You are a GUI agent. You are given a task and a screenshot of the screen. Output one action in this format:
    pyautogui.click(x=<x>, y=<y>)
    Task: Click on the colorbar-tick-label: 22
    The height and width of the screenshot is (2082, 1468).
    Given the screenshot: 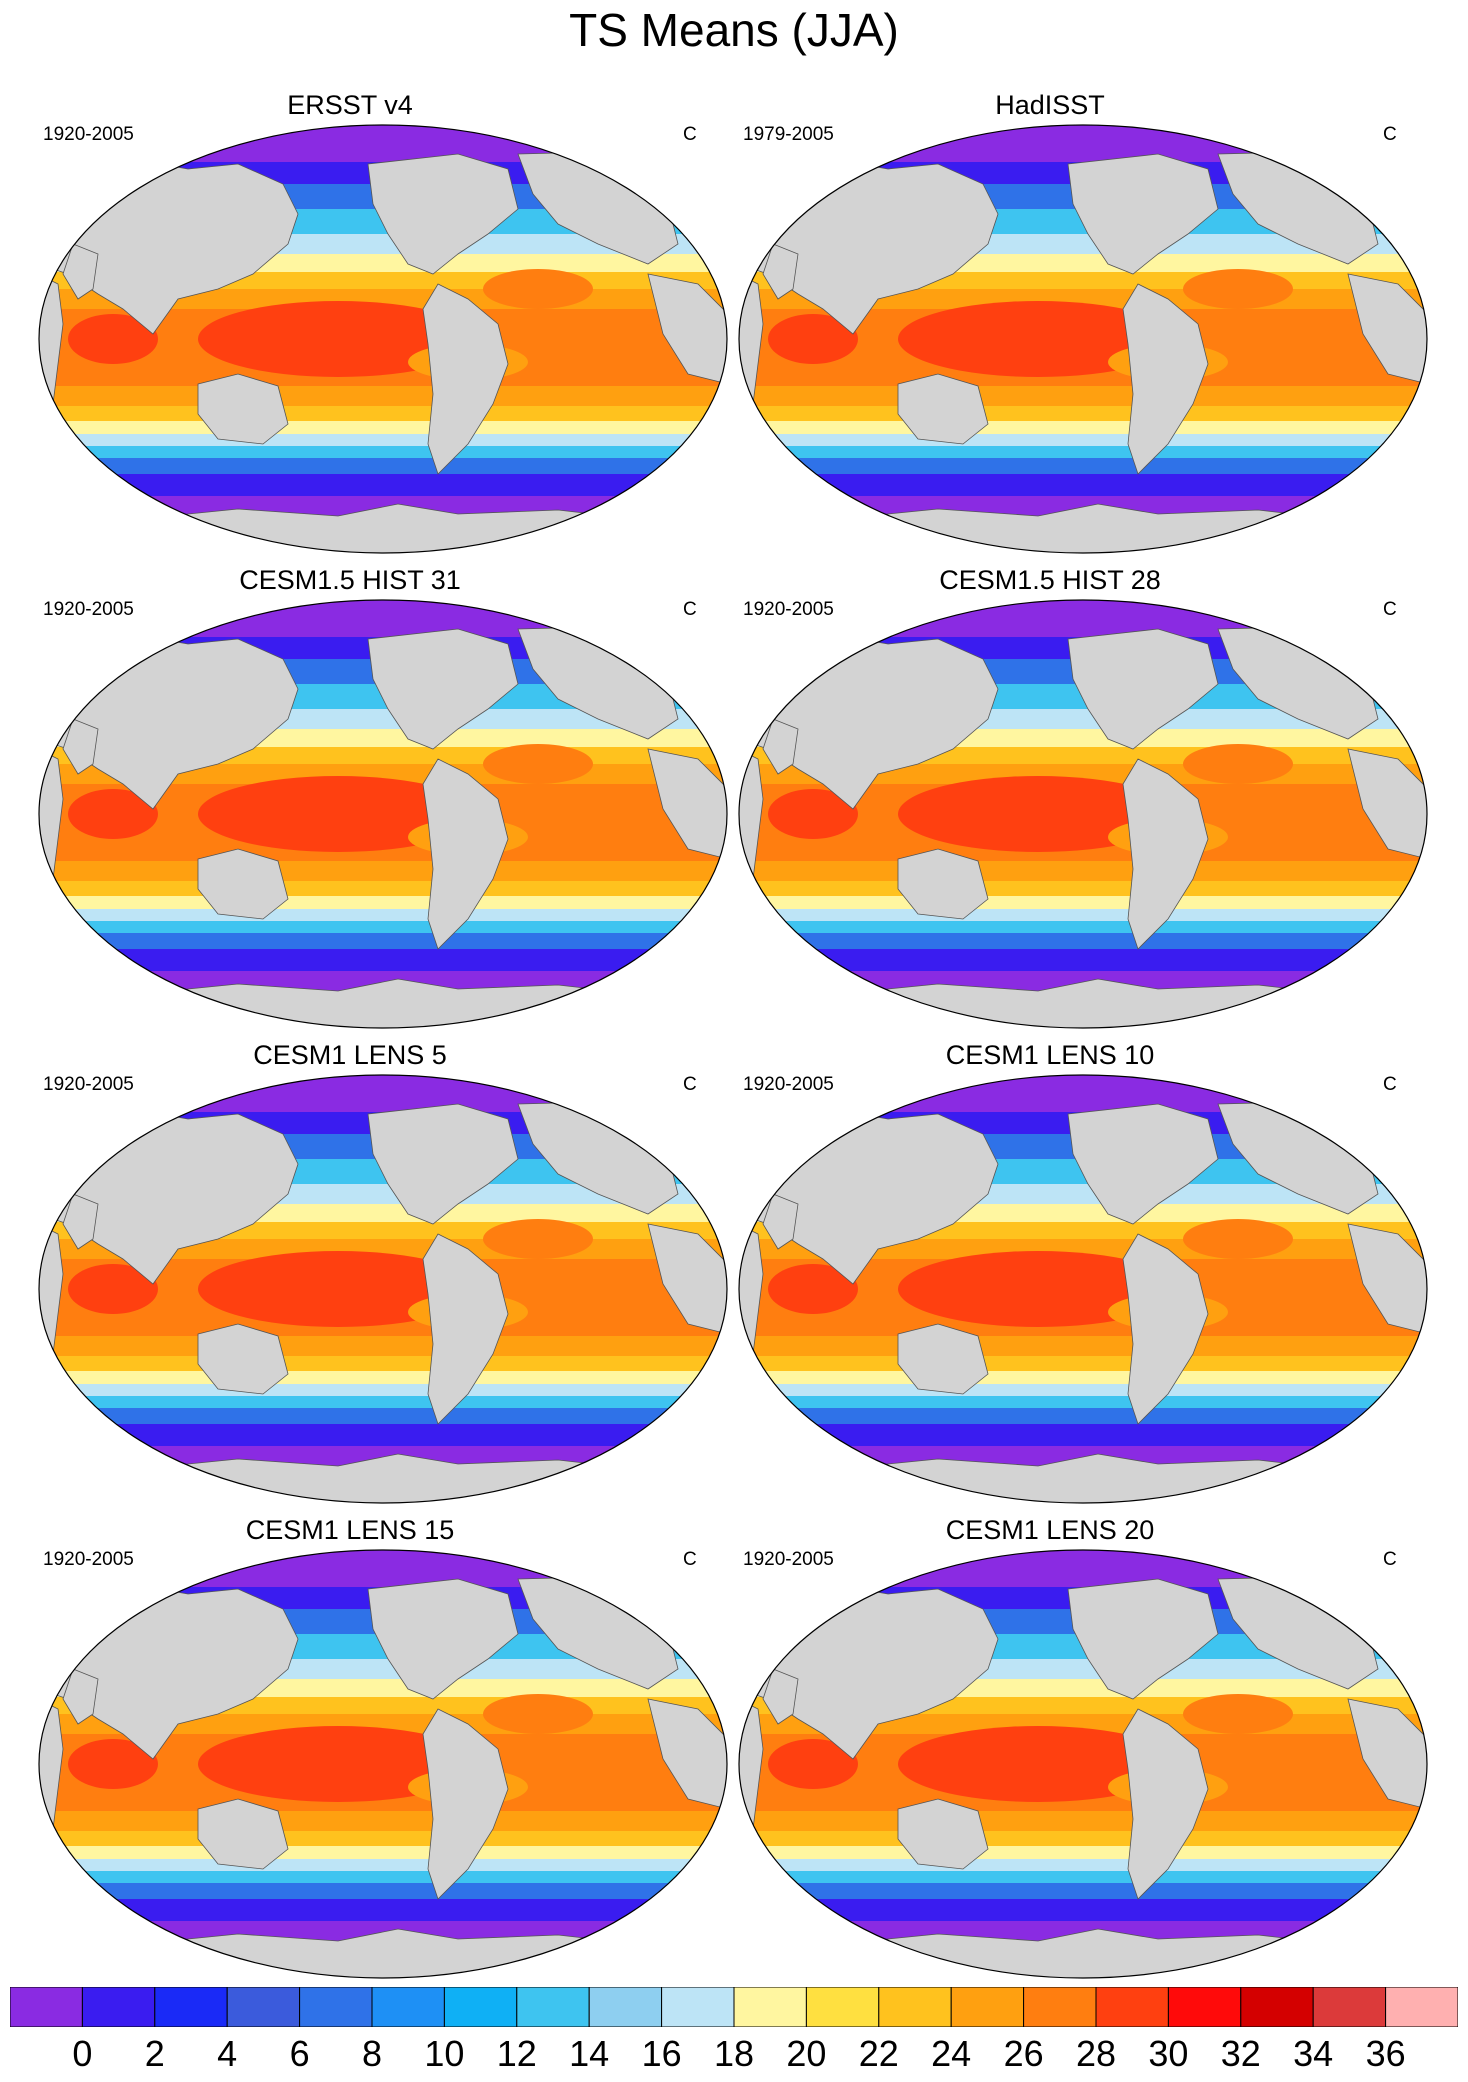 What is the action you would take?
    pyautogui.click(x=878, y=2053)
    